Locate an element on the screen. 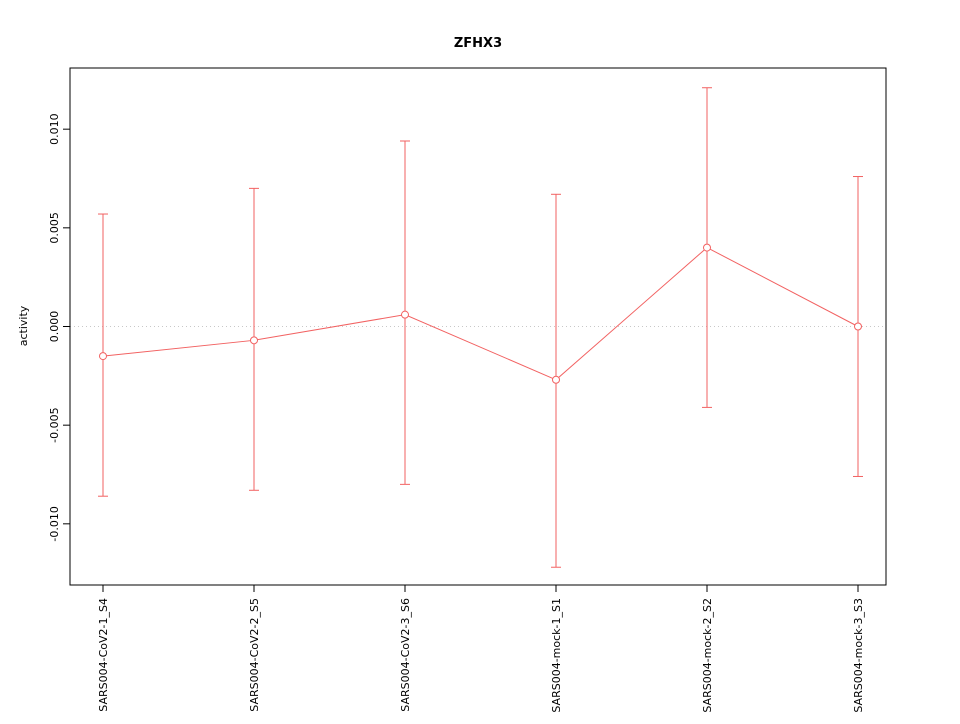  x-tick-label: SARS004-CoV2-2_S5 is located at coordinates (254, 655).